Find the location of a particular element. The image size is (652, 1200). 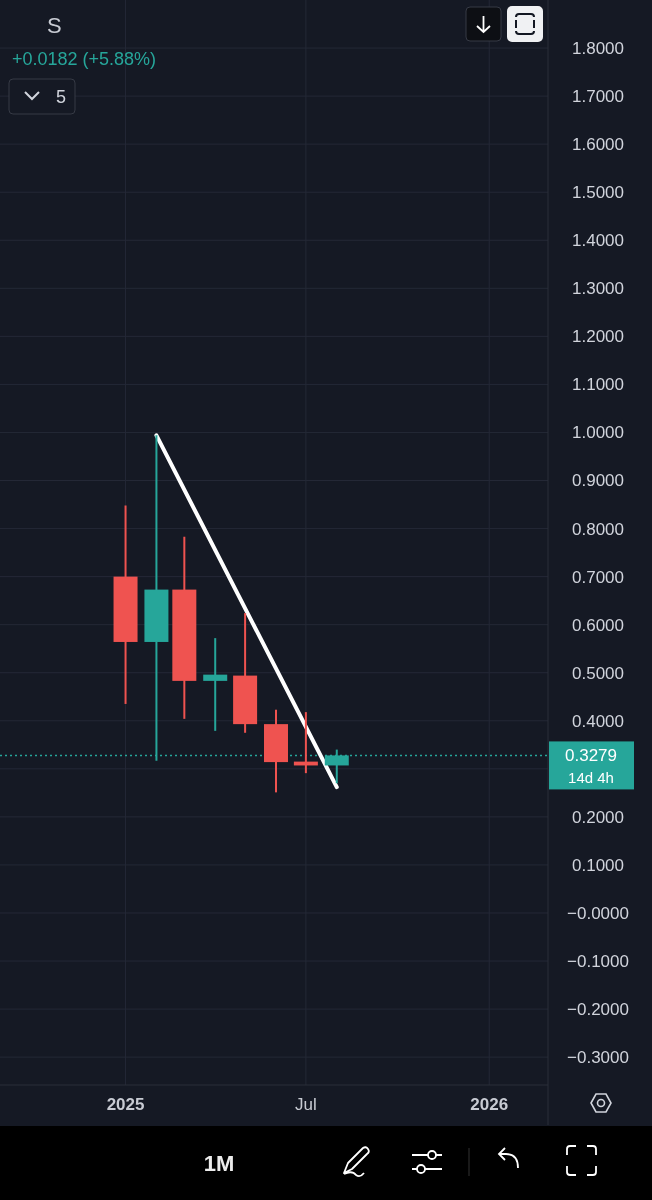

y-tick-label: 0.7000 is located at coordinates (598, 577).